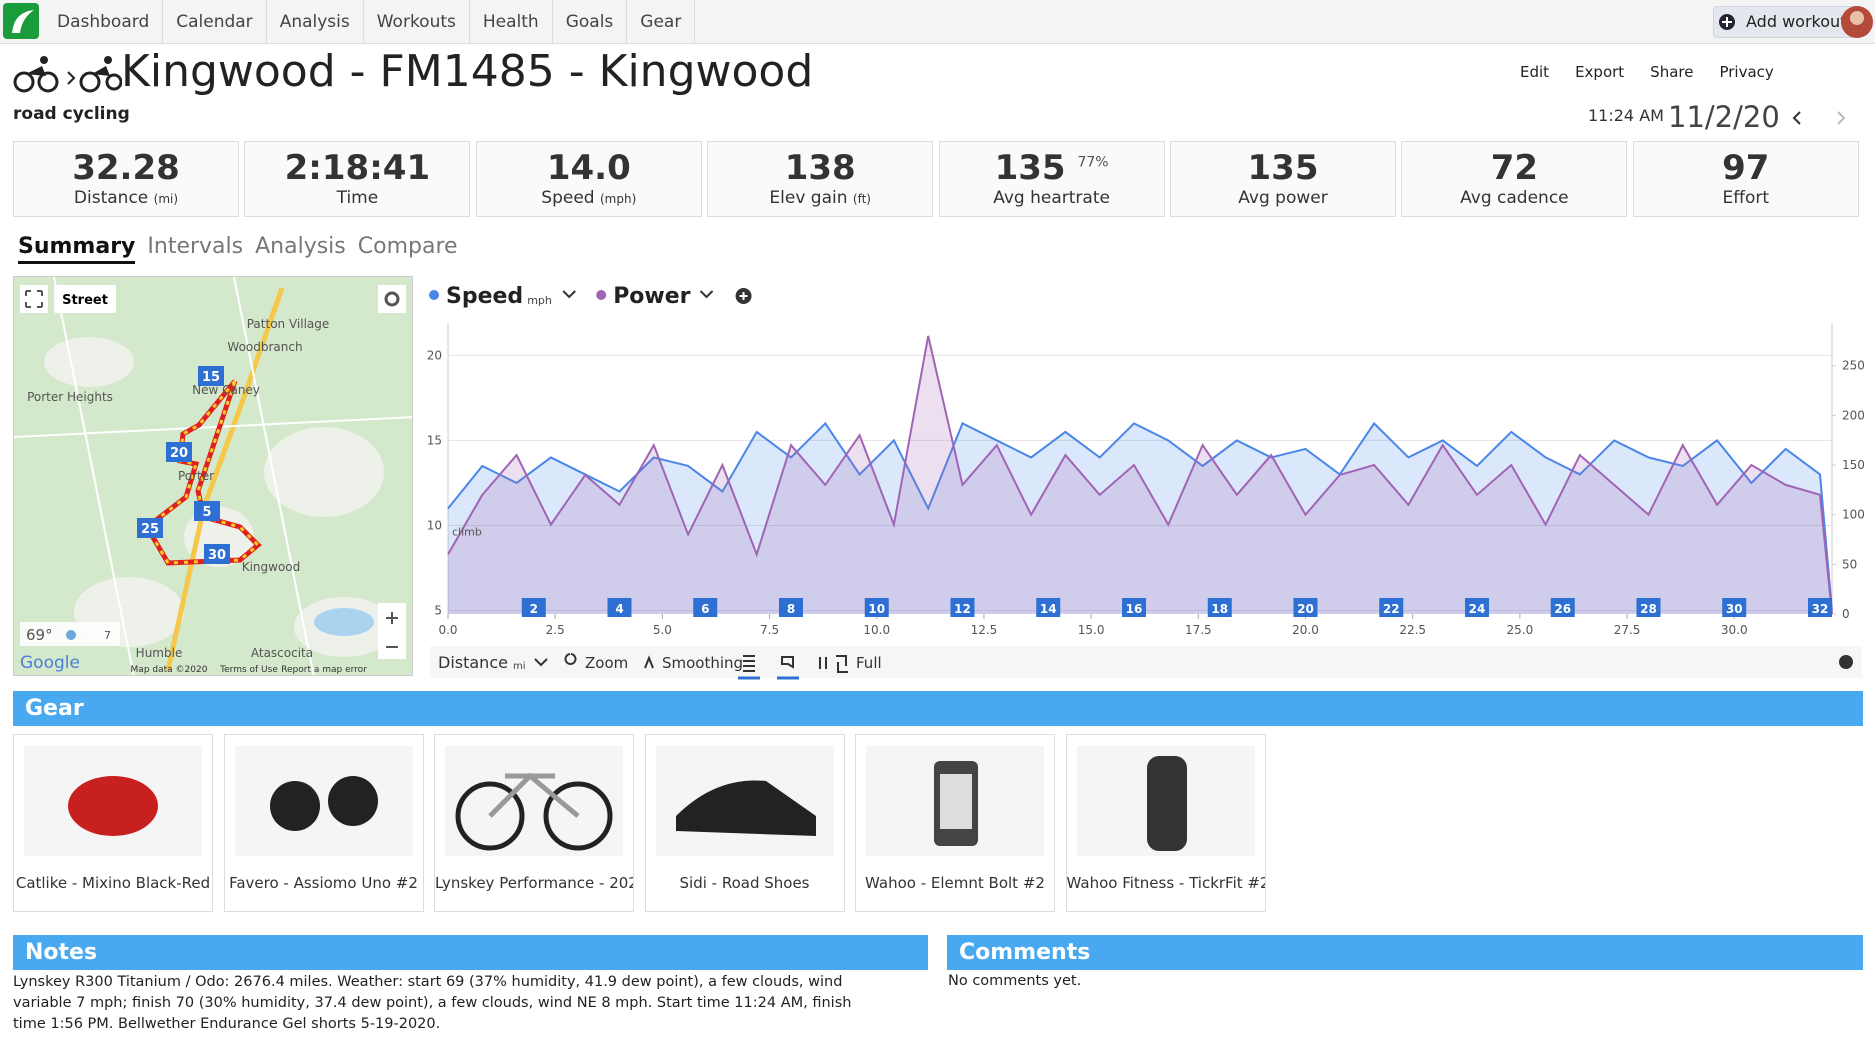 The image size is (1875, 1053). What do you see at coordinates (300, 246) in the screenshot?
I see `tab: Analysis` at bounding box center [300, 246].